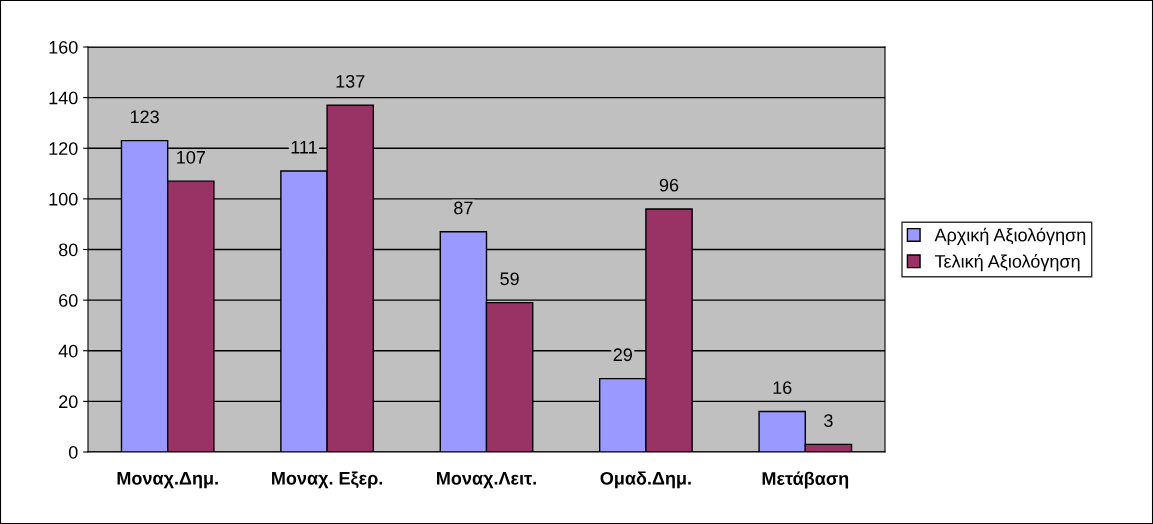 This screenshot has width=1153, height=524. I want to click on data-label: 111, so click(304, 147).